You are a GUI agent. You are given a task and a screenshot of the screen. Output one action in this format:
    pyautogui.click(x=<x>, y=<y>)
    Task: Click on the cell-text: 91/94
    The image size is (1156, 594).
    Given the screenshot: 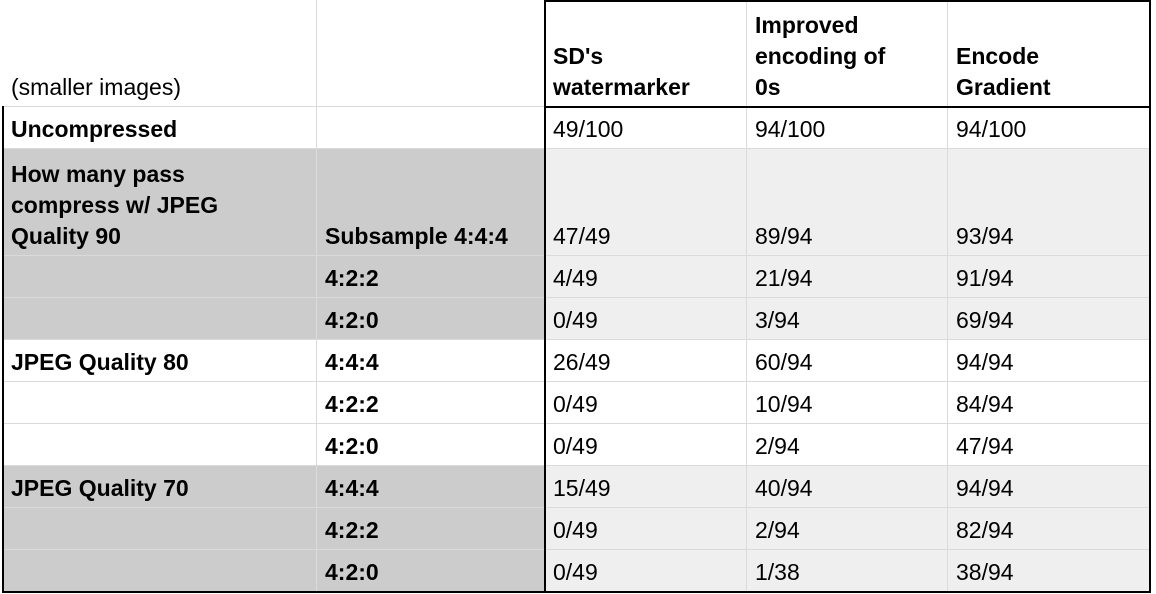 What is the action you would take?
    pyautogui.click(x=985, y=278)
    